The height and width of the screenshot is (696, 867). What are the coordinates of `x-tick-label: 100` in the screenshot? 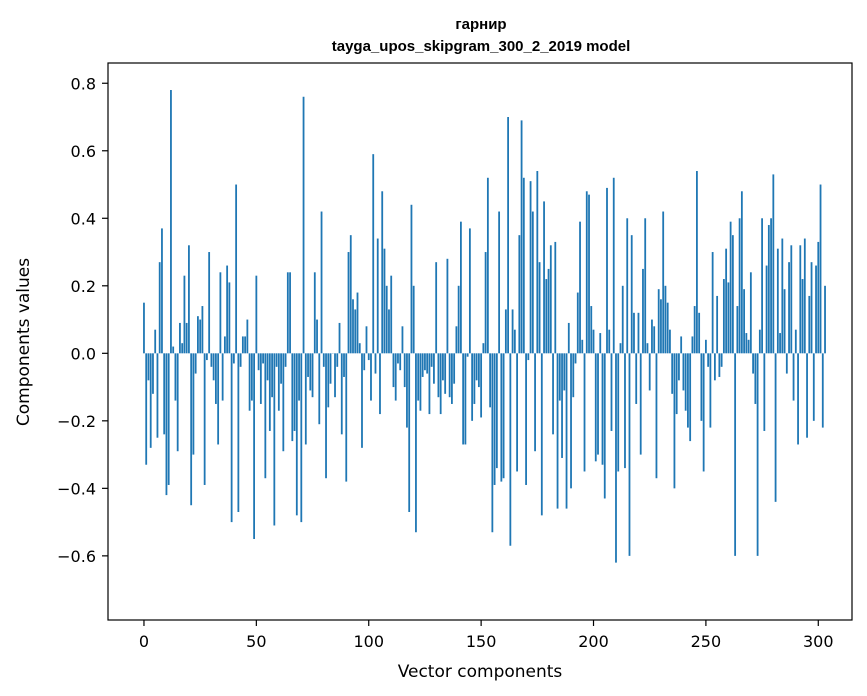 It's located at (368, 641).